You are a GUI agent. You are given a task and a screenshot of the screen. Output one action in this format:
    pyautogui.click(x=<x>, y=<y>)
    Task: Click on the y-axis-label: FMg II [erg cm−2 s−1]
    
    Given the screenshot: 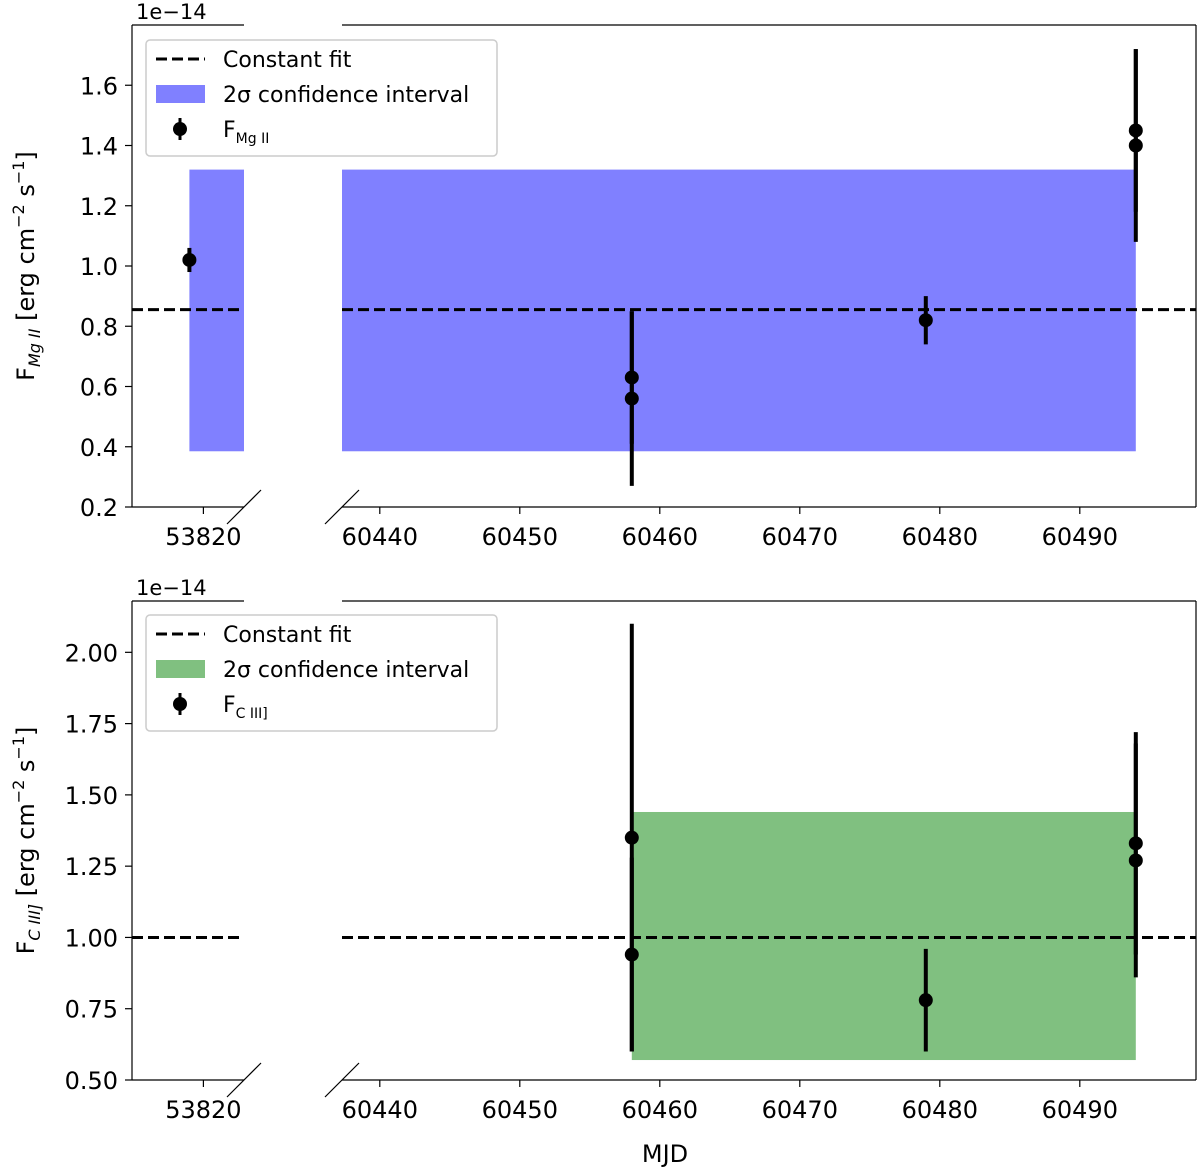 What is the action you would take?
    pyautogui.click(x=26, y=266)
    